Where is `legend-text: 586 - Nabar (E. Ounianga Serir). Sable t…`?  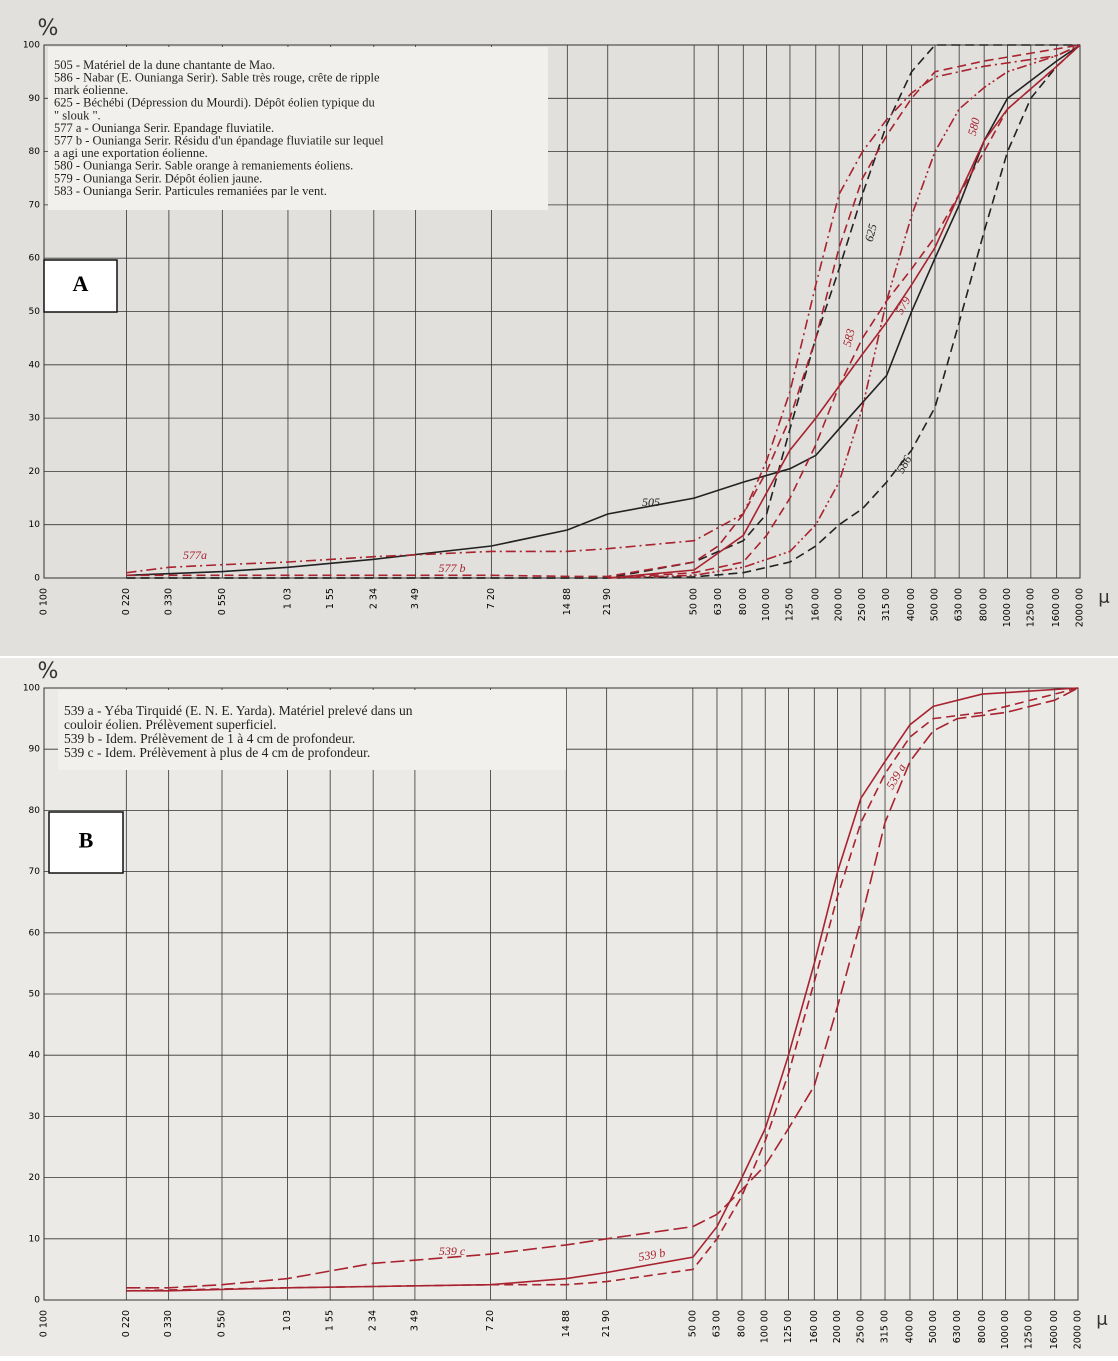
legend-text: 586 - Nabar (E. Ounianga Serir). Sable t… is located at coordinates (217, 77).